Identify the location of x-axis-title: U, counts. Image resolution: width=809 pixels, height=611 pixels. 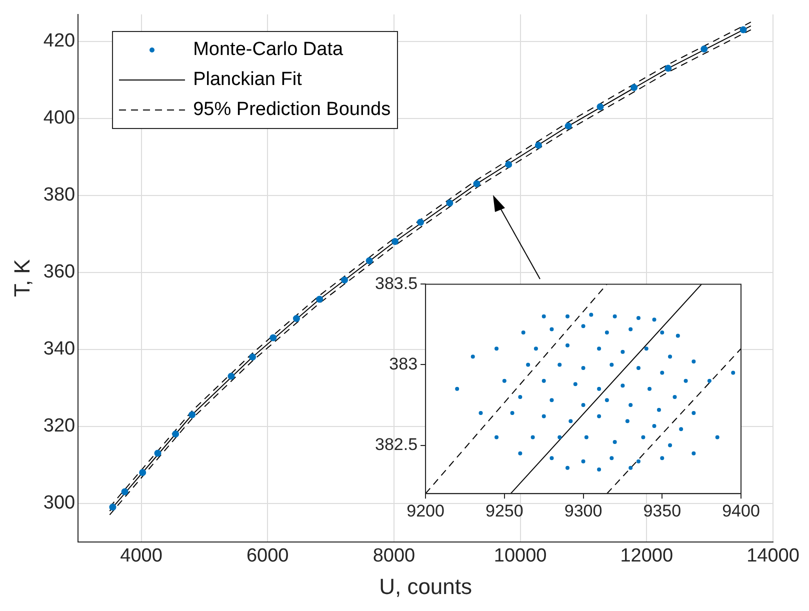
(425, 586).